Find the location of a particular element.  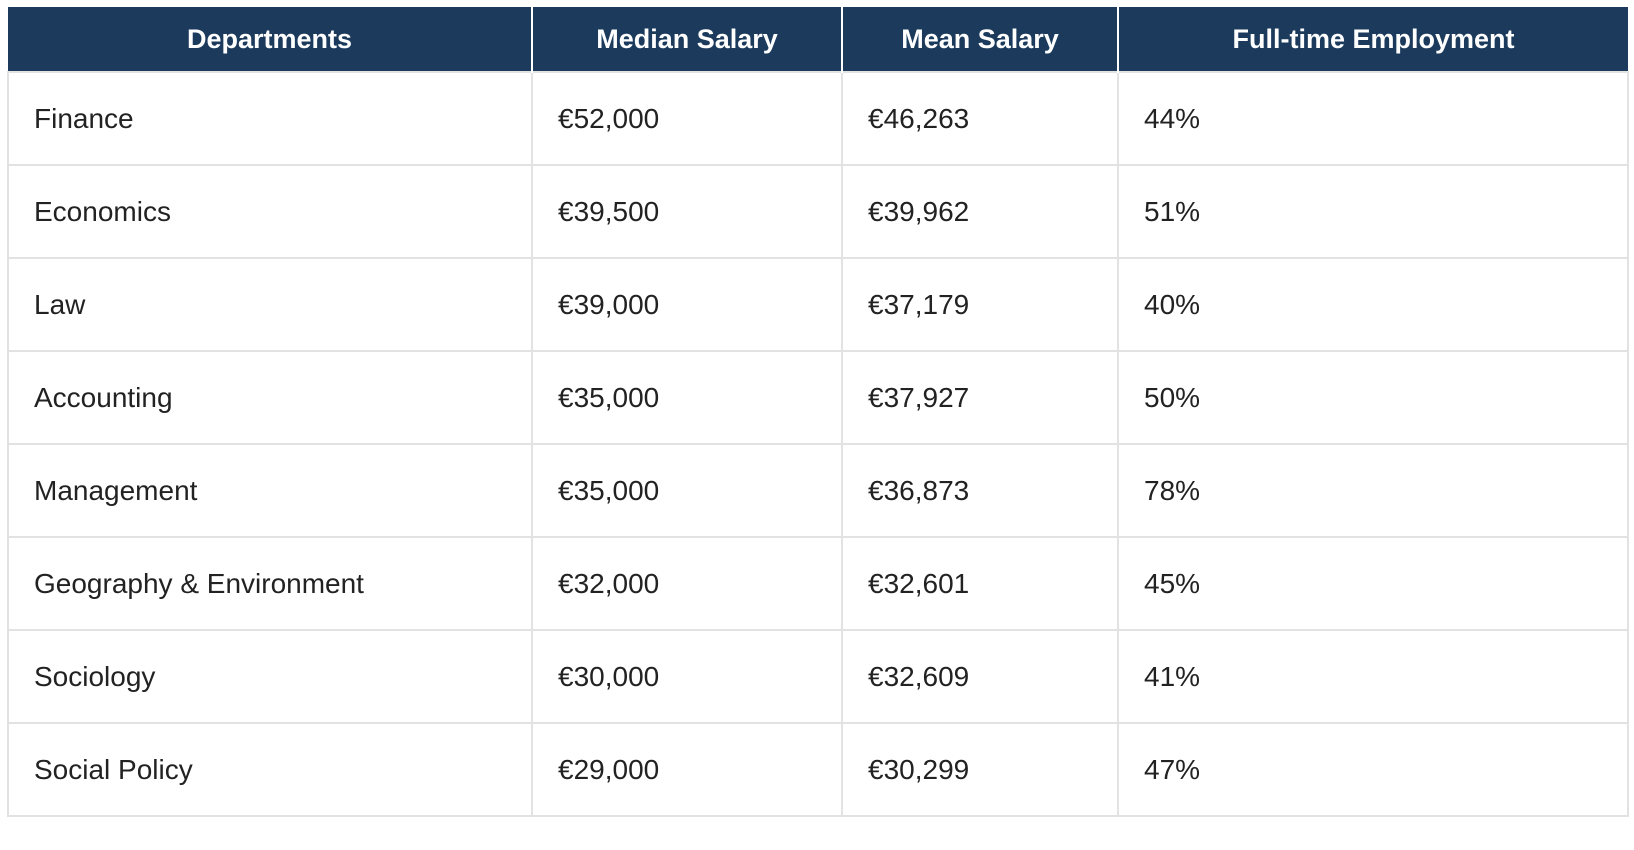

table-row: Sociology €30,000 €32,609 41% is located at coordinates (818, 676).